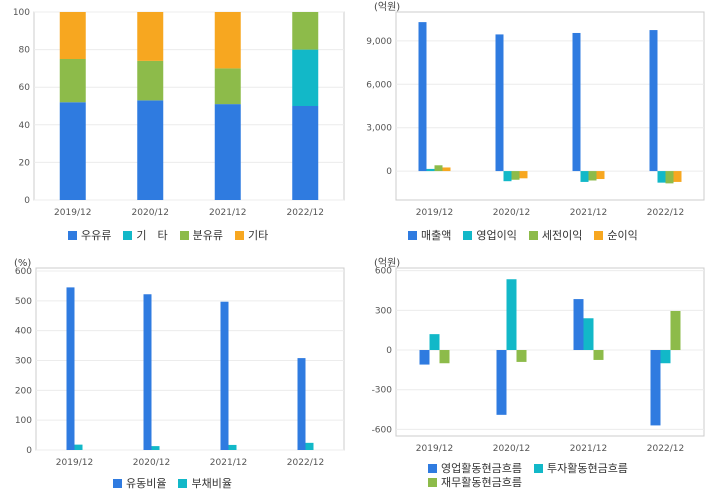 The image size is (720, 496). What do you see at coordinates (382, 391) in the screenshot?
I see `y-tick-label: -300` at bounding box center [382, 391].